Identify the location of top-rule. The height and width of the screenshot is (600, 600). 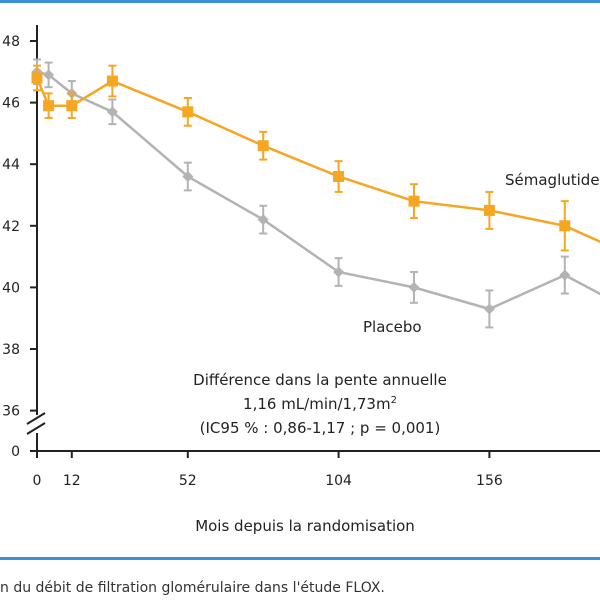
(300, 1).